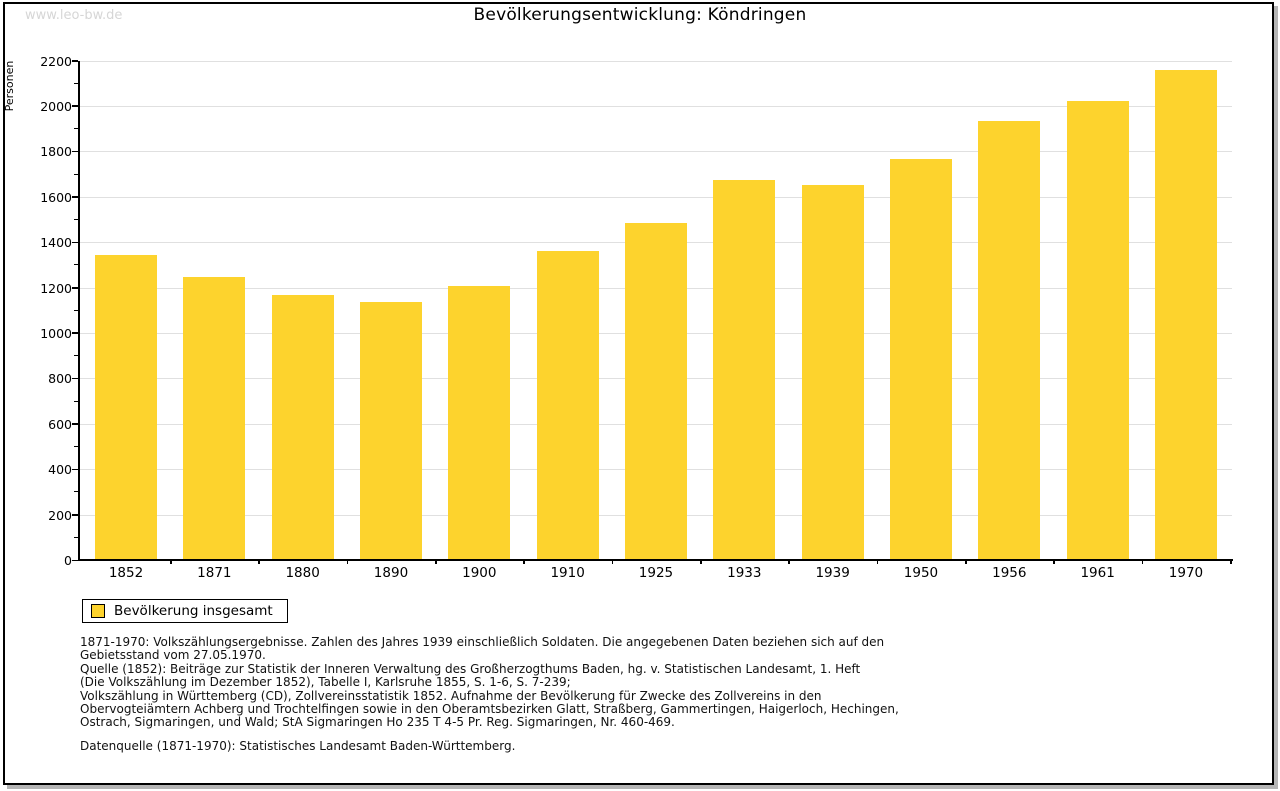  What do you see at coordinates (56, 197) in the screenshot?
I see `y-tick-label: 1600` at bounding box center [56, 197].